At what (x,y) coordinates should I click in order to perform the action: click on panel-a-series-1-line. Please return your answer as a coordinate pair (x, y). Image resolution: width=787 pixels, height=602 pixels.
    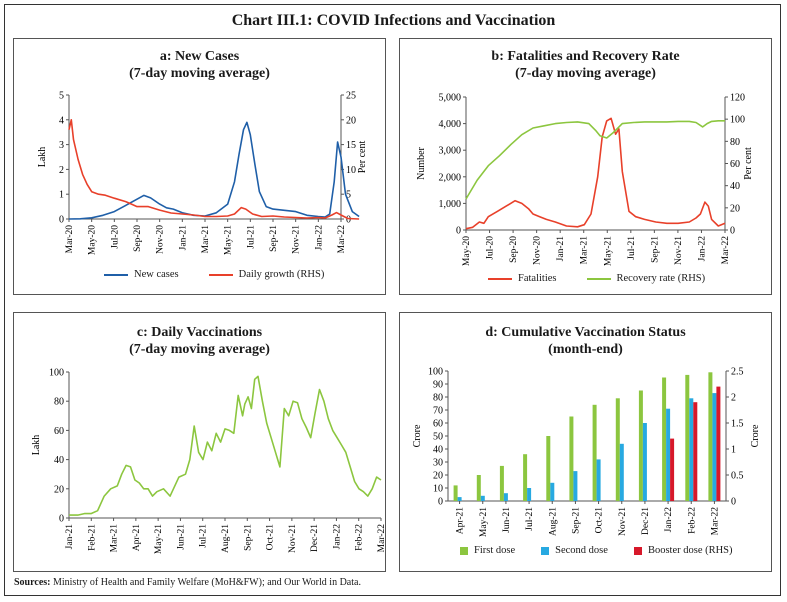
    Looking at the image, I should click on (214, 169).